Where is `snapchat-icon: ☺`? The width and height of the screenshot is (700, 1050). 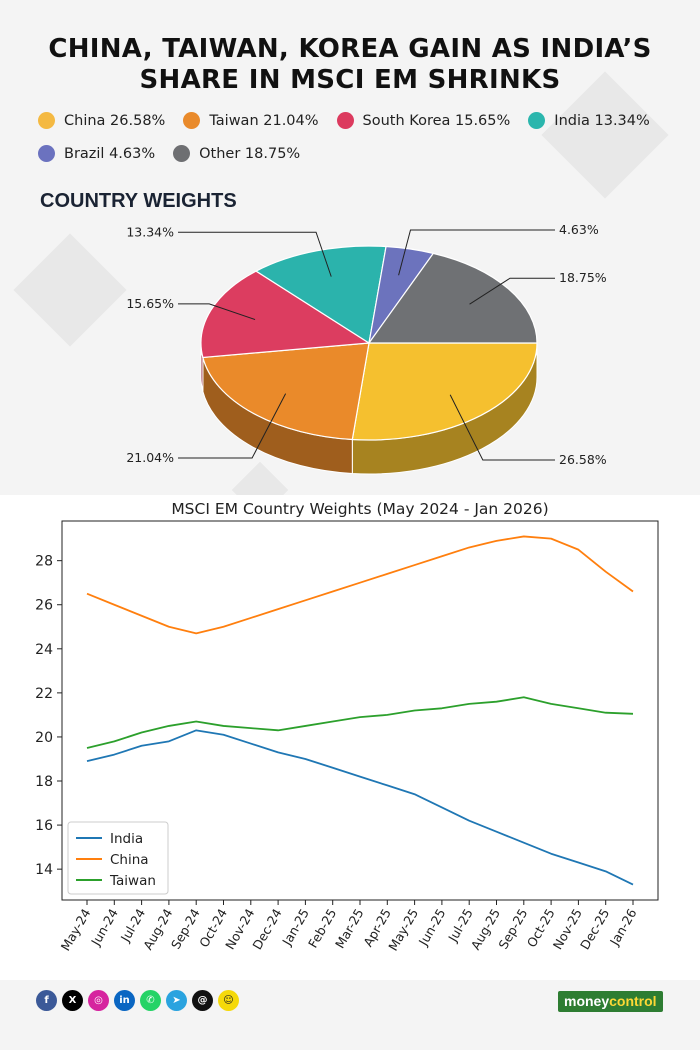
snapchat-icon: ☺ is located at coordinates (228, 1000).